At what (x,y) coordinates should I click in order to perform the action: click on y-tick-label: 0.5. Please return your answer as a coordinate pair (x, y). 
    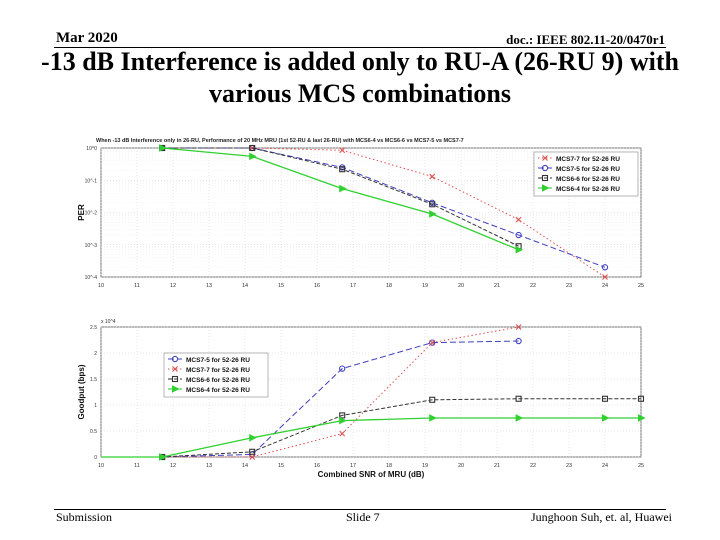
    Looking at the image, I should click on (93, 432).